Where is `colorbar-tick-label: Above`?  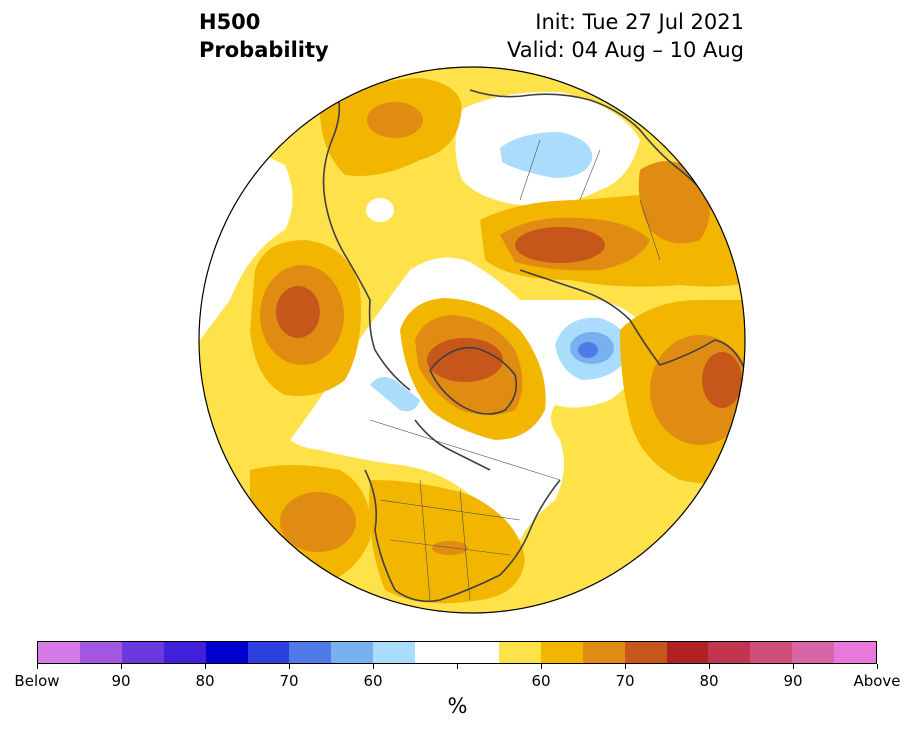 colorbar-tick-label: Above is located at coordinates (877, 681).